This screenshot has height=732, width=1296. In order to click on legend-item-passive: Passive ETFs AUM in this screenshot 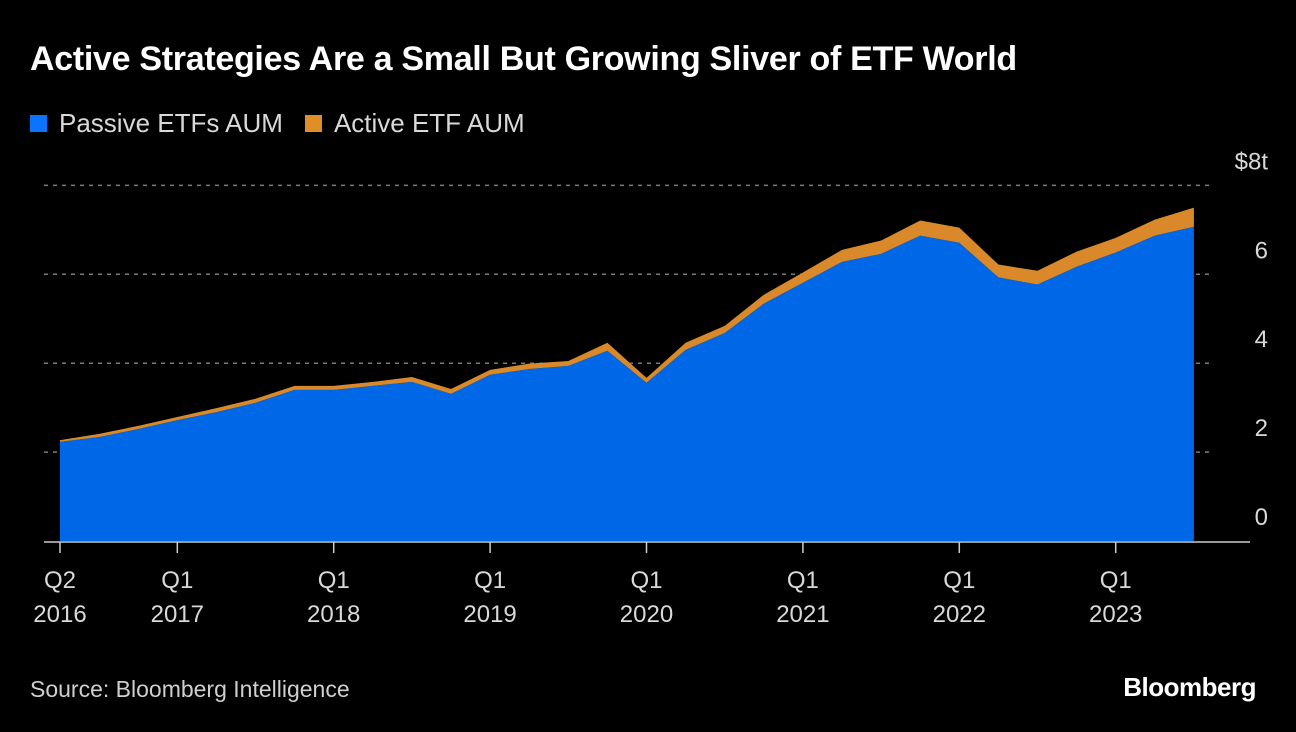, I will do `click(156, 123)`.